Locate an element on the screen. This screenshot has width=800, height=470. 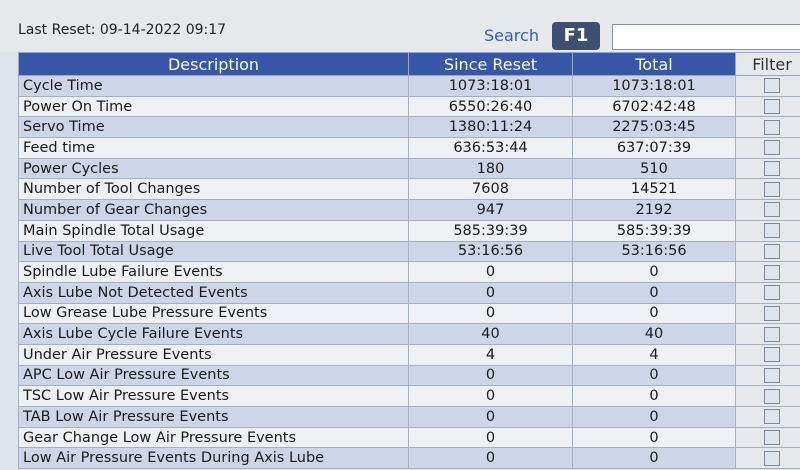
table-row: Gear Change Low Air Pressure Events 0 0 is located at coordinates (409, 437).